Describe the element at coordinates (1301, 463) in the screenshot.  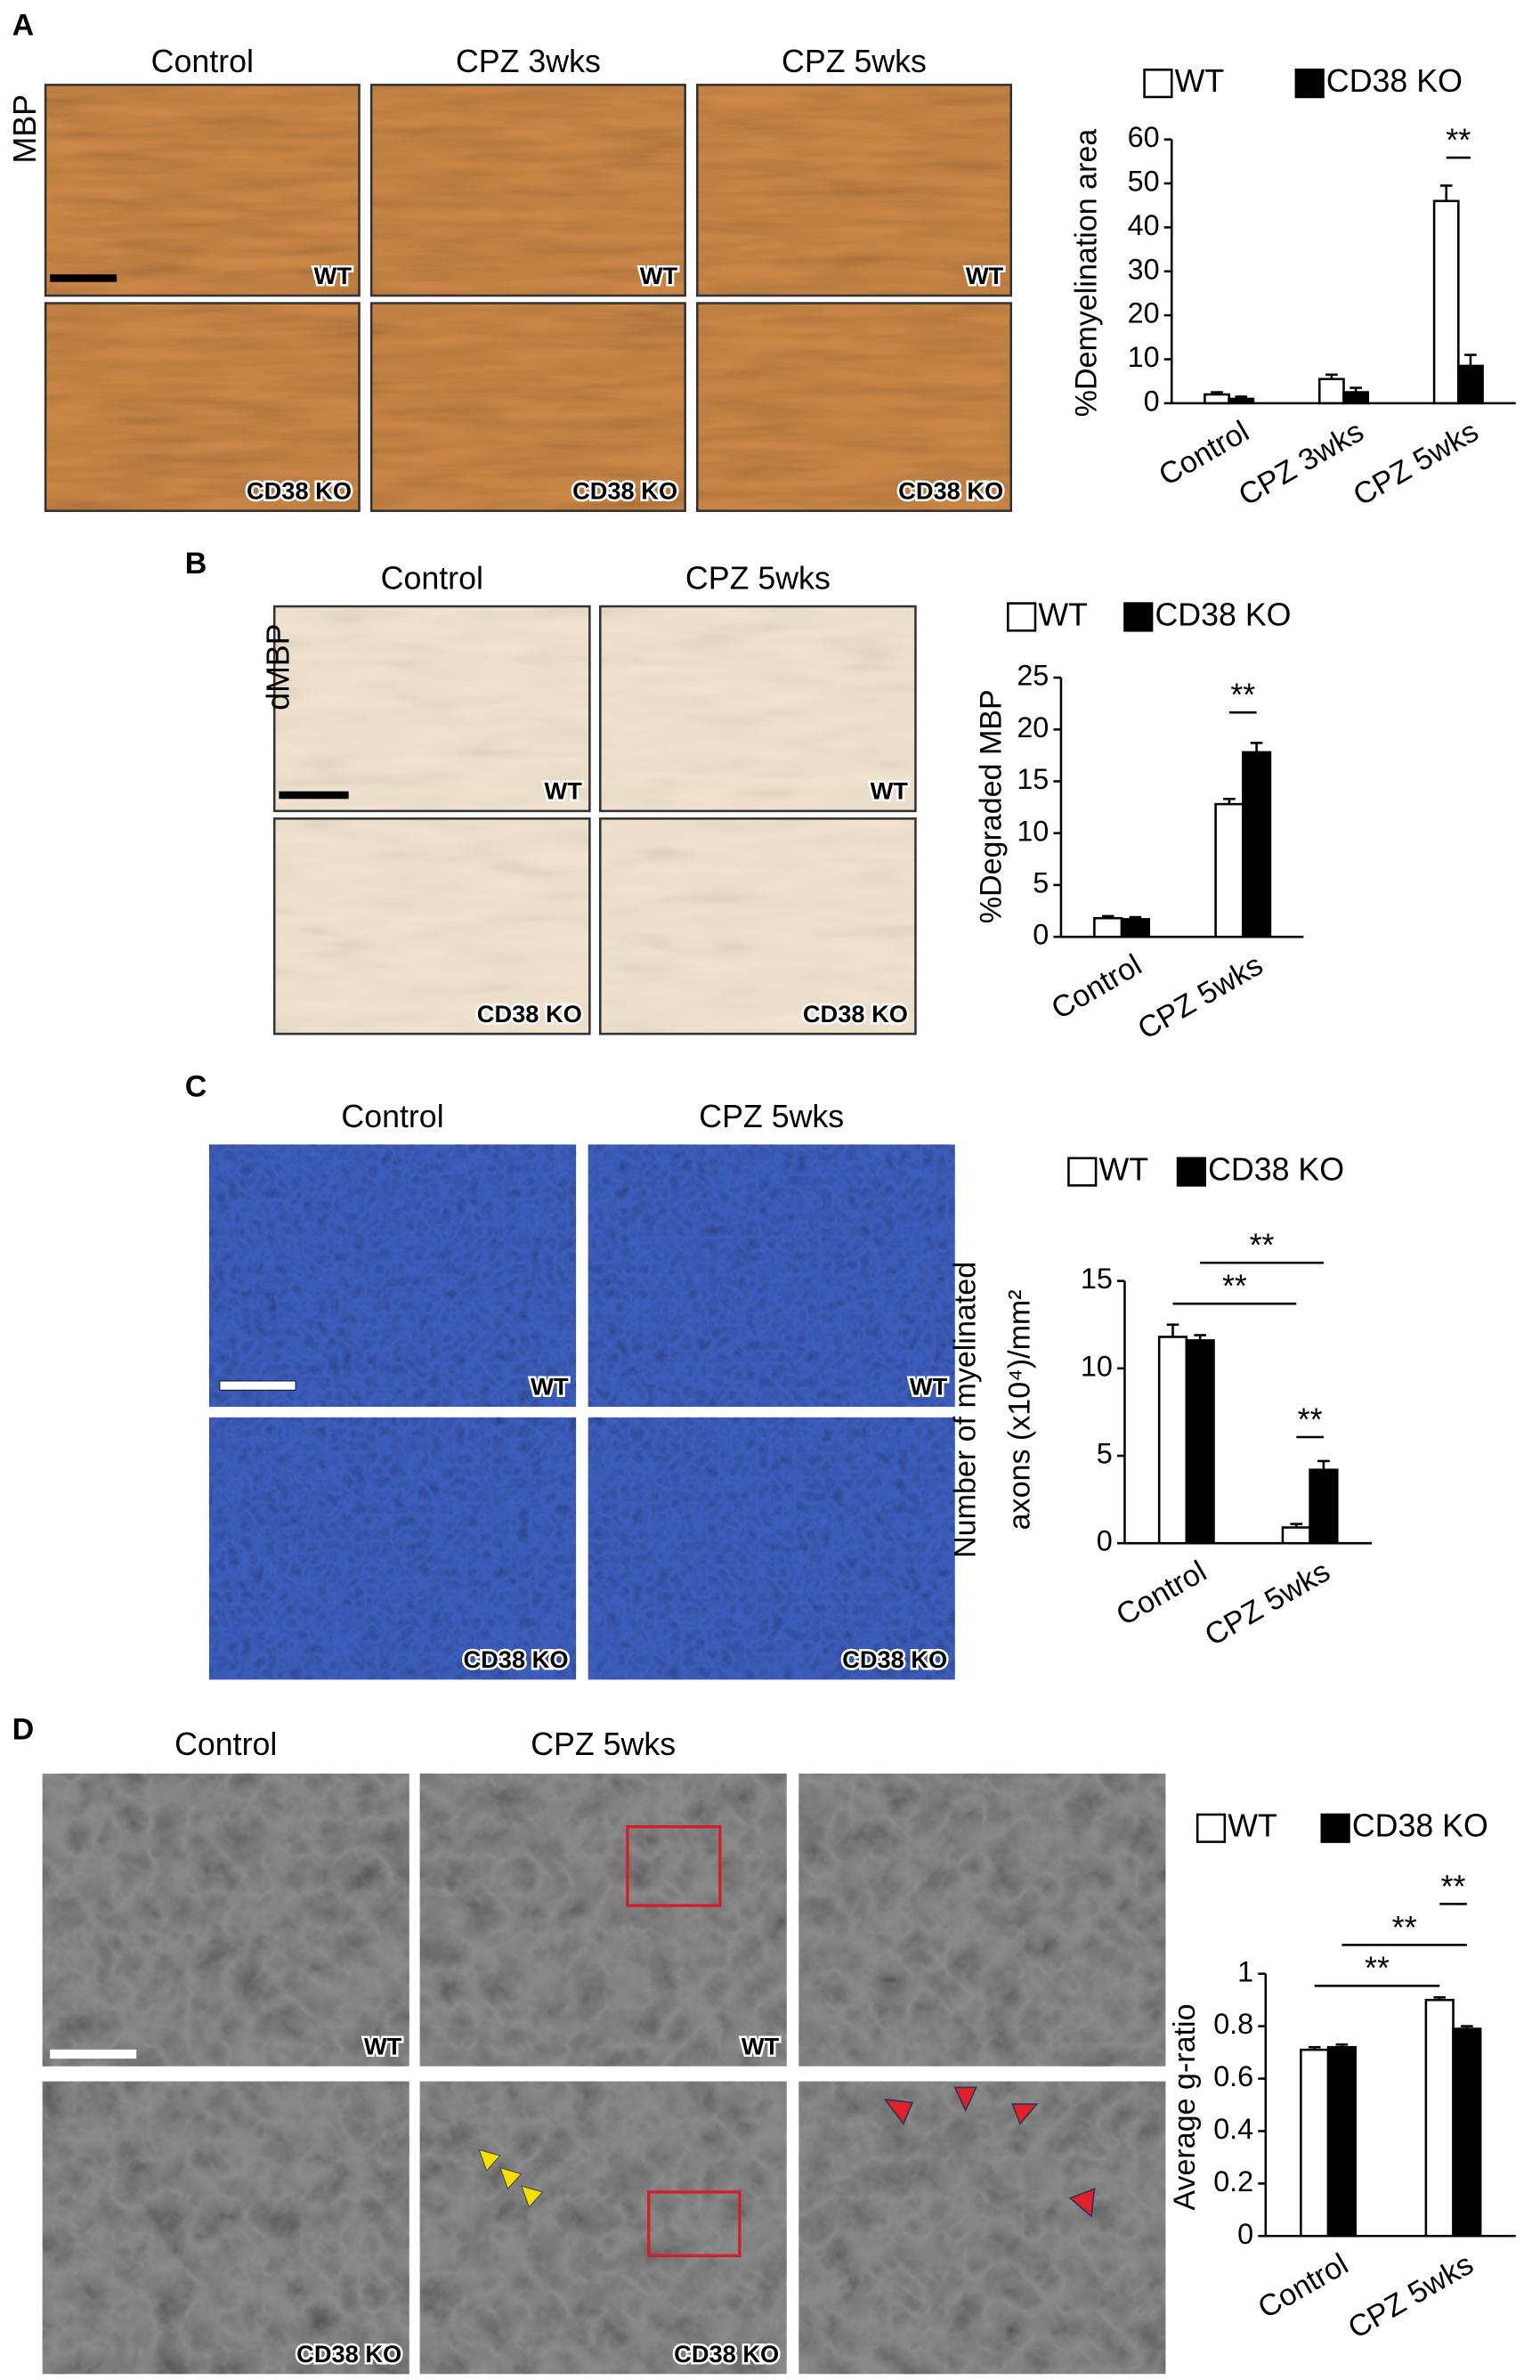
I see `x-tick-label: CPZ 3wks` at that location.